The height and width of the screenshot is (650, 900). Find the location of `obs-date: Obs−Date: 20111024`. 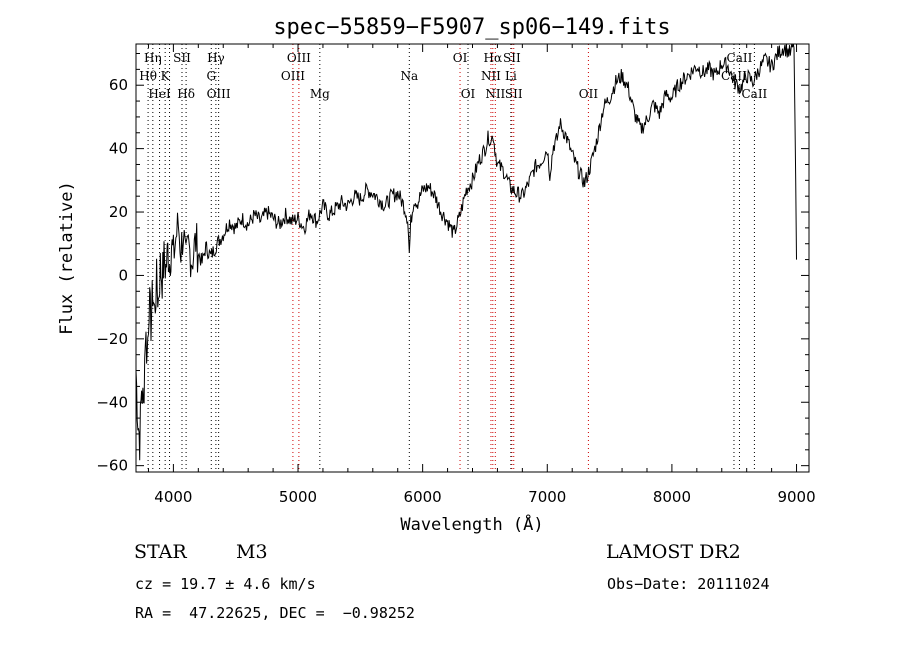

obs-date: Obs−Date: 20111024 is located at coordinates (688, 584).